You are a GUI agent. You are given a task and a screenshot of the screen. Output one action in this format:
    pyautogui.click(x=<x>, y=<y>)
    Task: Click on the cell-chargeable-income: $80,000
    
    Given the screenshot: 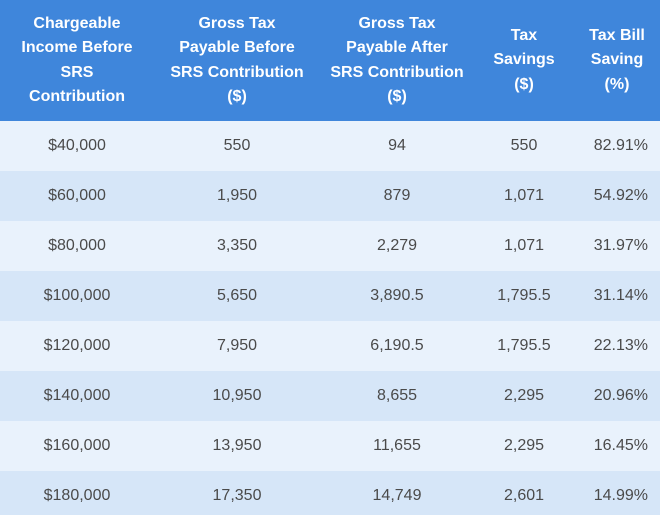 What is the action you would take?
    pyautogui.click(x=77, y=245)
    